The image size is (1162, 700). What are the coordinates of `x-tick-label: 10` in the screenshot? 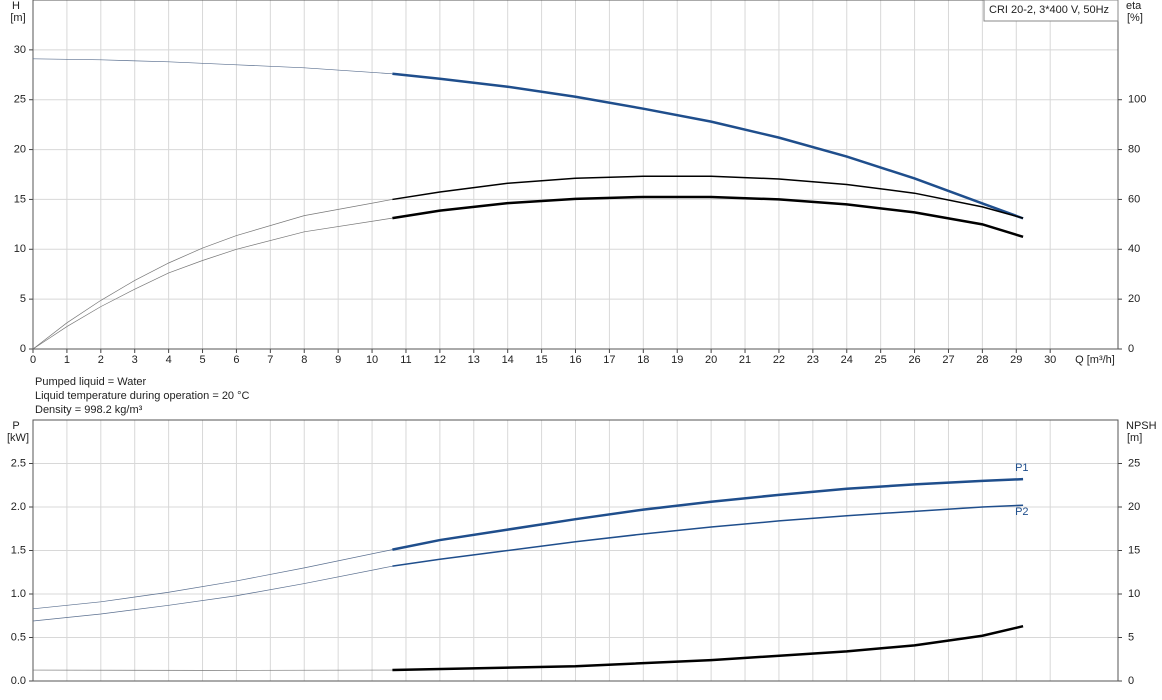 It's located at (372, 360).